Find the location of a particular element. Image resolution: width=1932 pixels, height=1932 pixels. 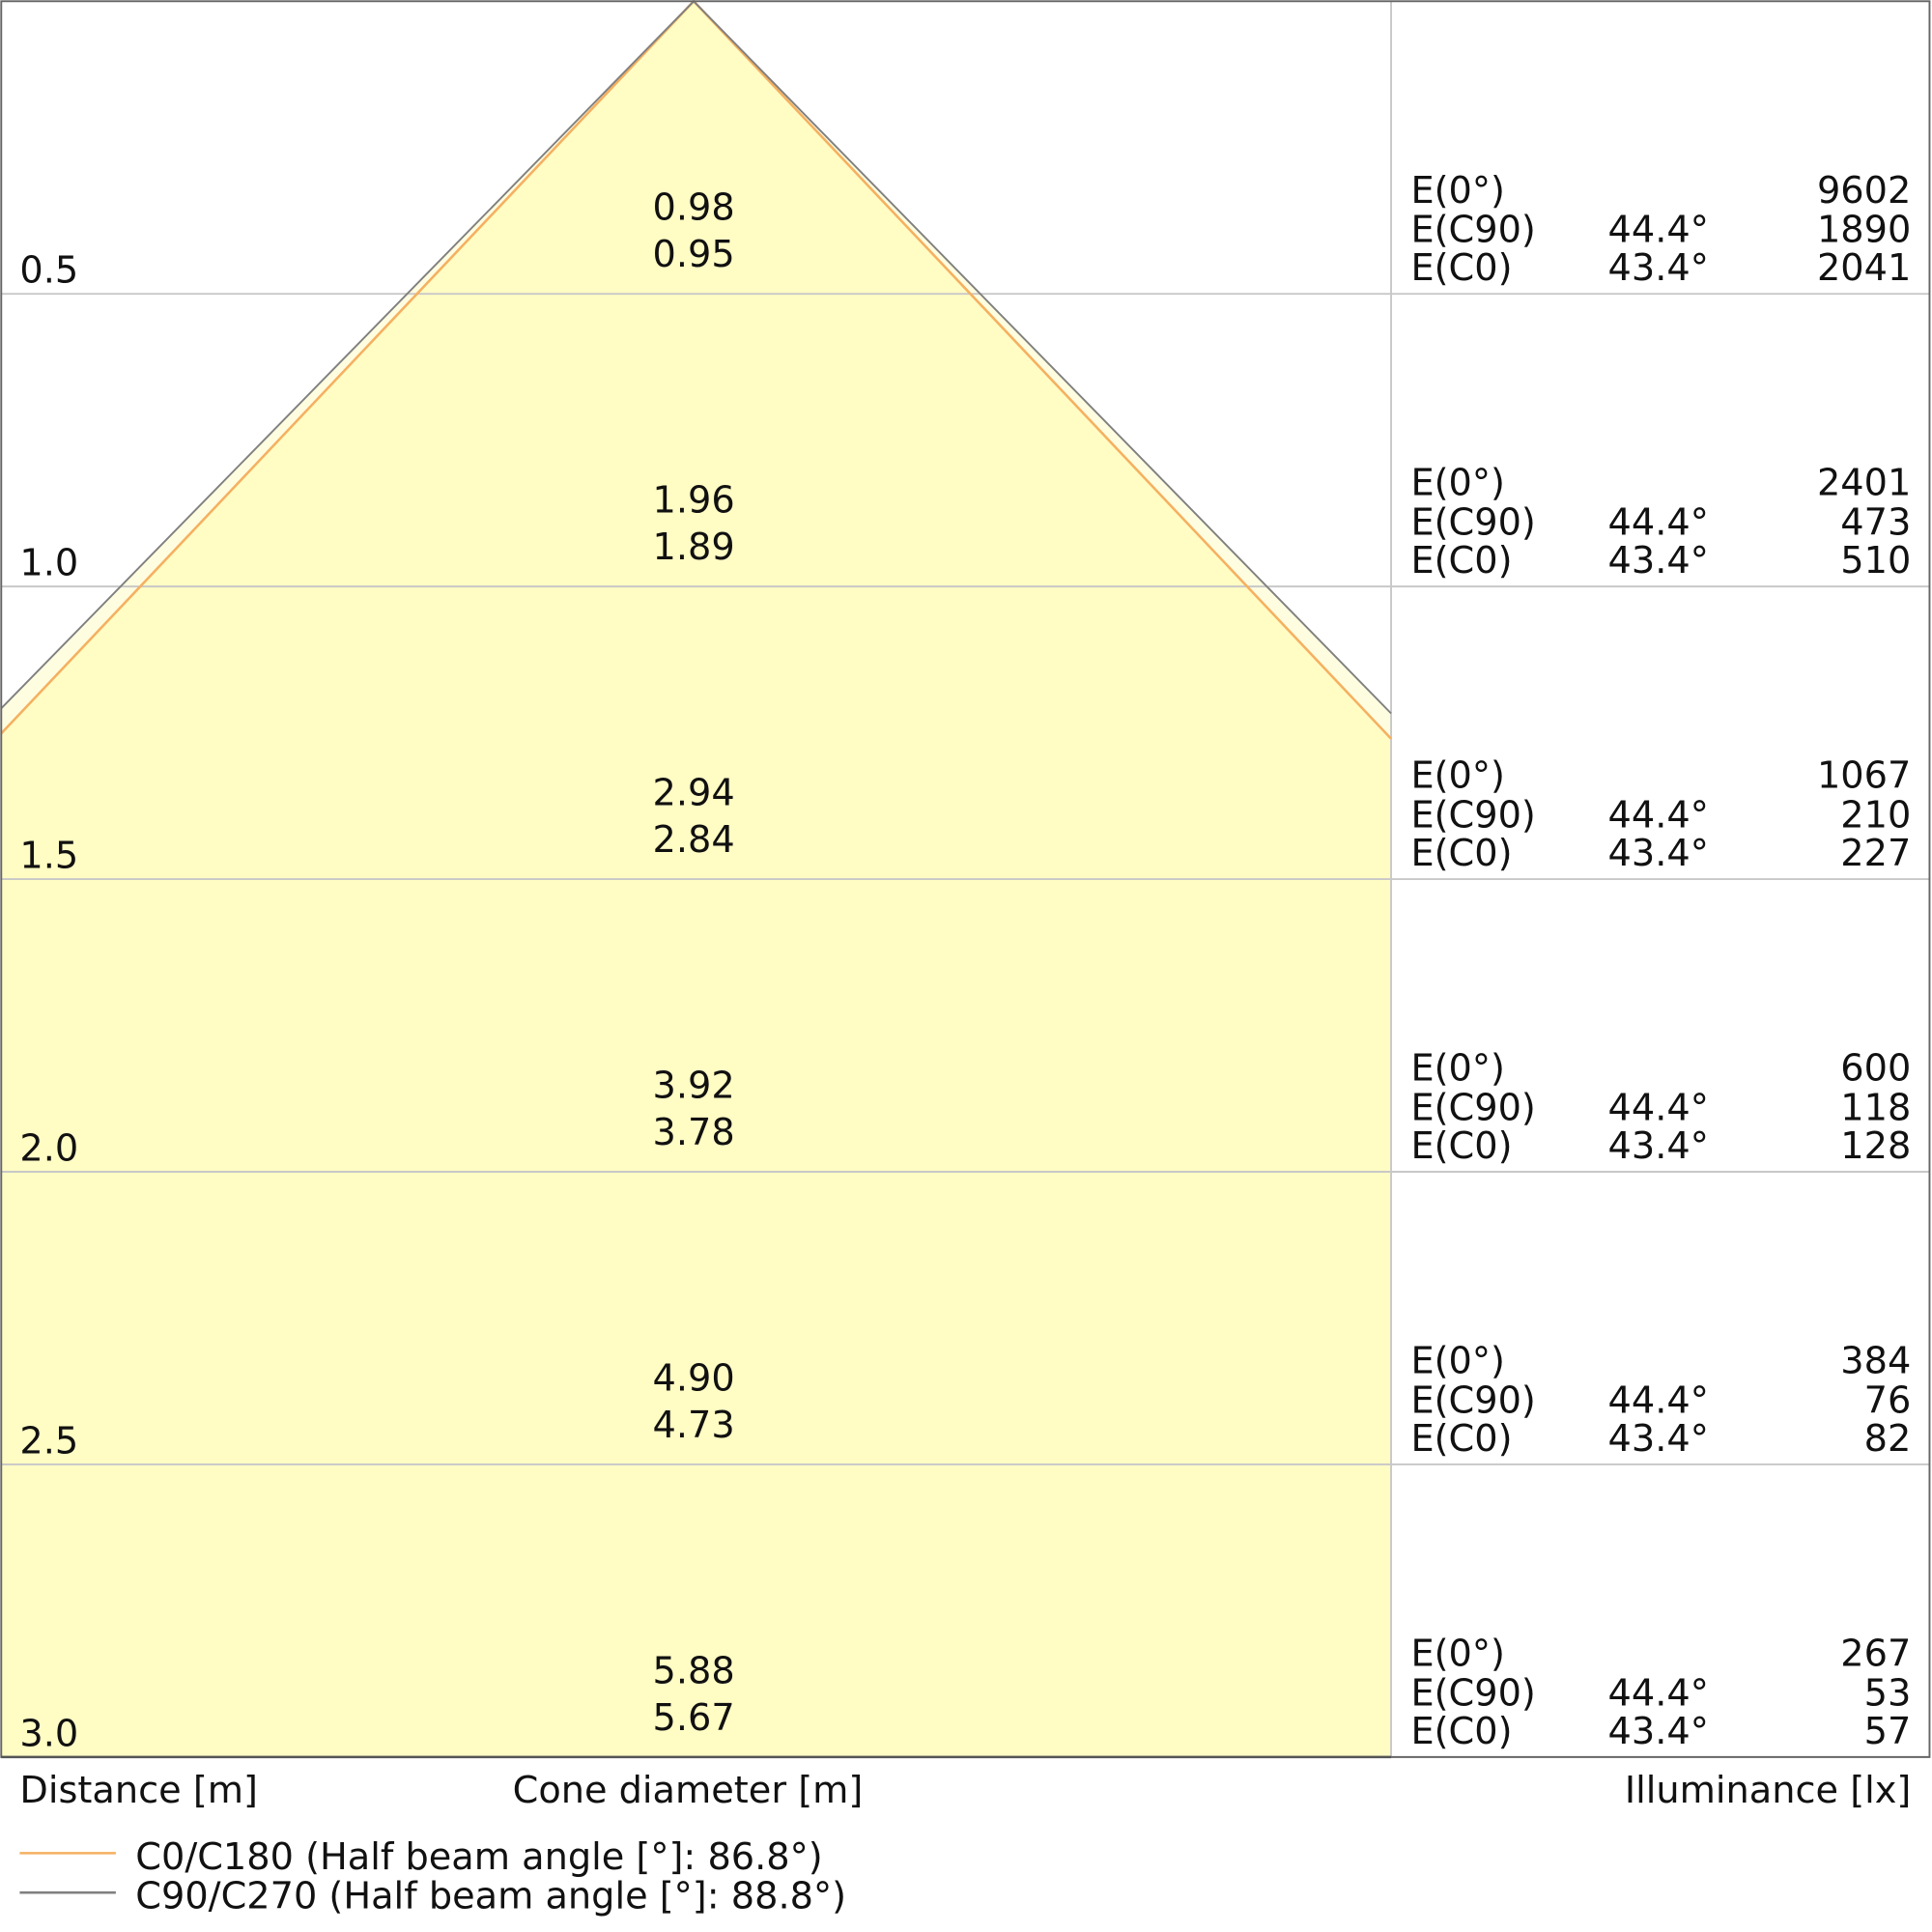

y-axis-label: Distance [m] is located at coordinates (138, 1790).